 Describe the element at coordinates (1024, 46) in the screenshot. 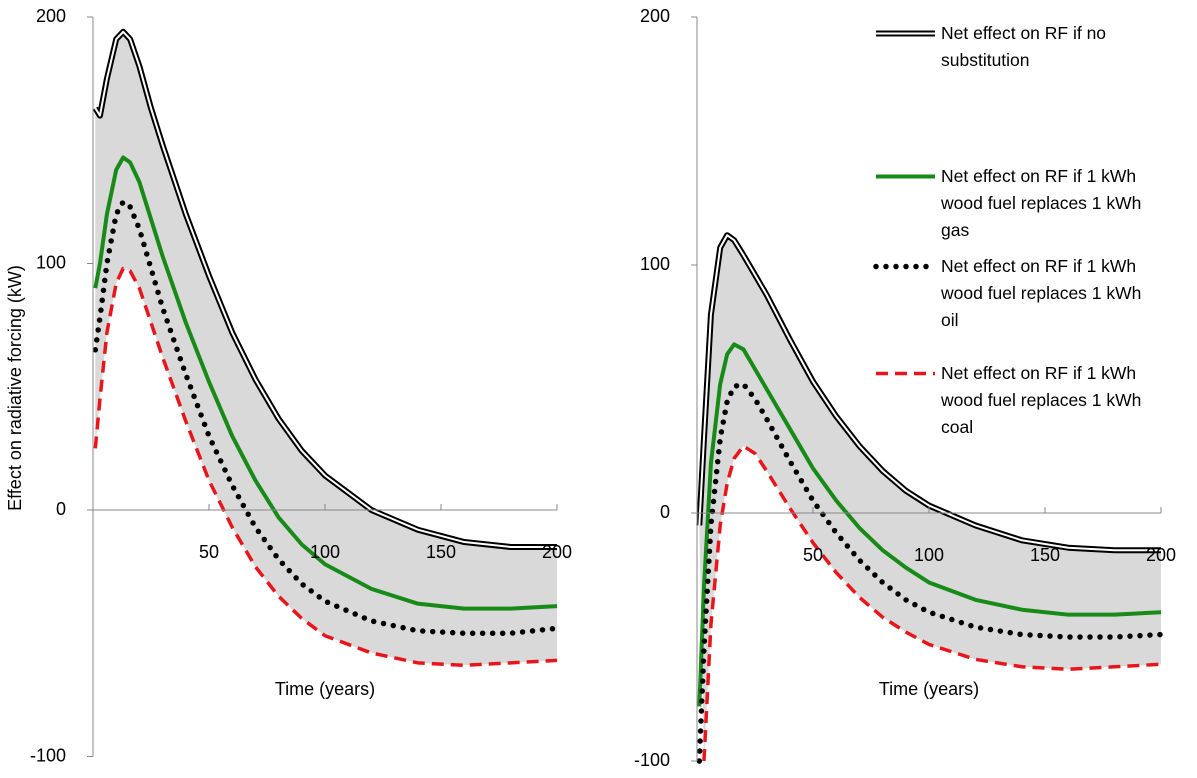

I see `legend-label: Net effect on RF if no substitution` at that location.